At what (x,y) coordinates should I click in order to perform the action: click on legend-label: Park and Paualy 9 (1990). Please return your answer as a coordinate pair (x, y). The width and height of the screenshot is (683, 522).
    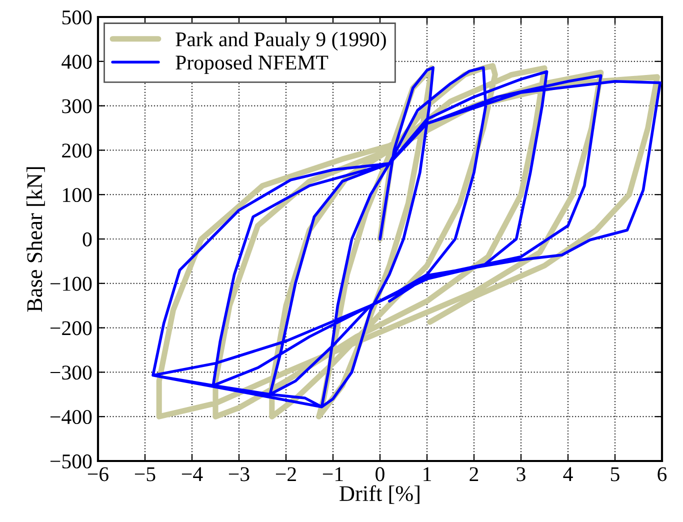
    Looking at the image, I should click on (281, 41).